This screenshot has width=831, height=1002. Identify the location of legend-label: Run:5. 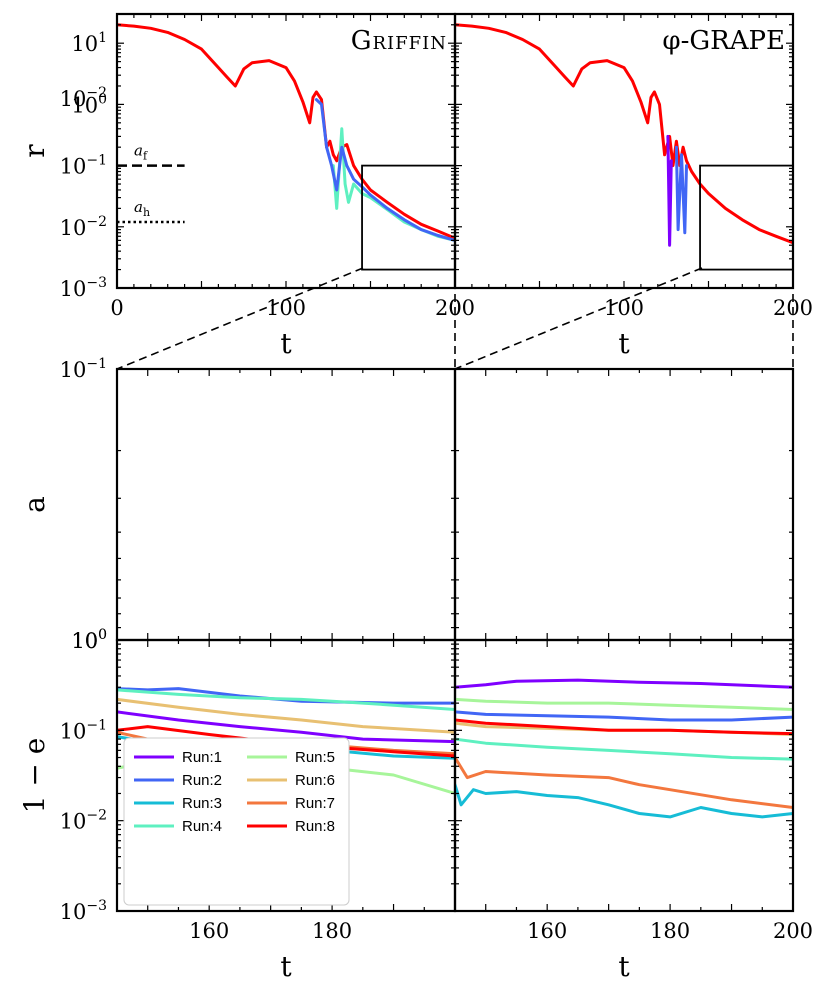
(315, 757).